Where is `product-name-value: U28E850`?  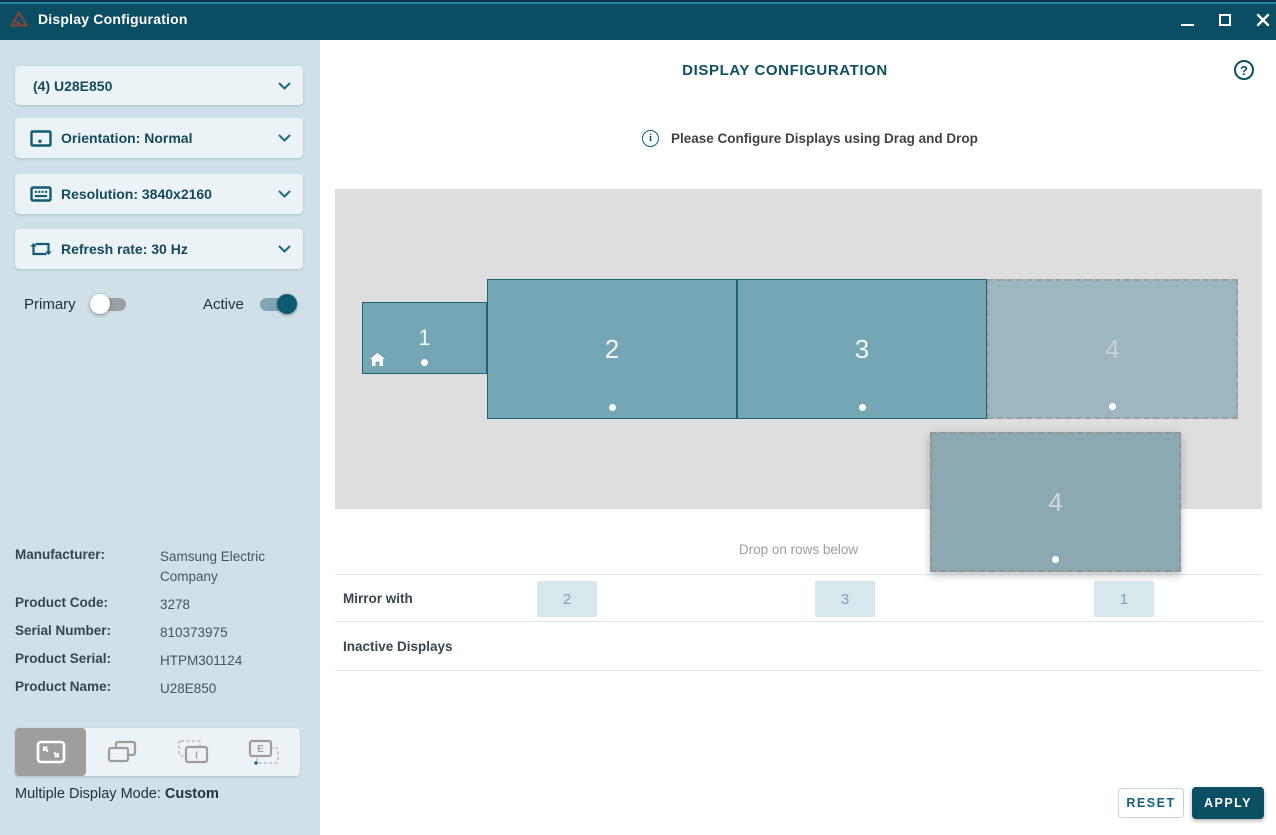
product-name-value: U28E850 is located at coordinates (188, 688).